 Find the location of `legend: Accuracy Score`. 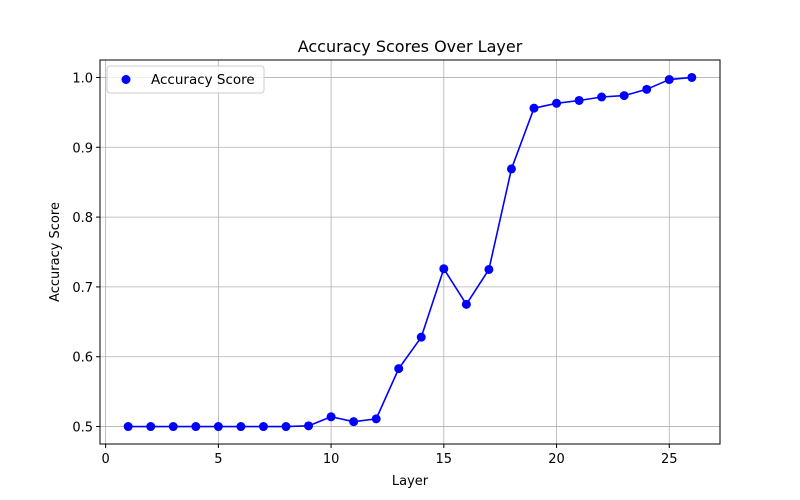

legend: Accuracy Score is located at coordinates (185, 79).